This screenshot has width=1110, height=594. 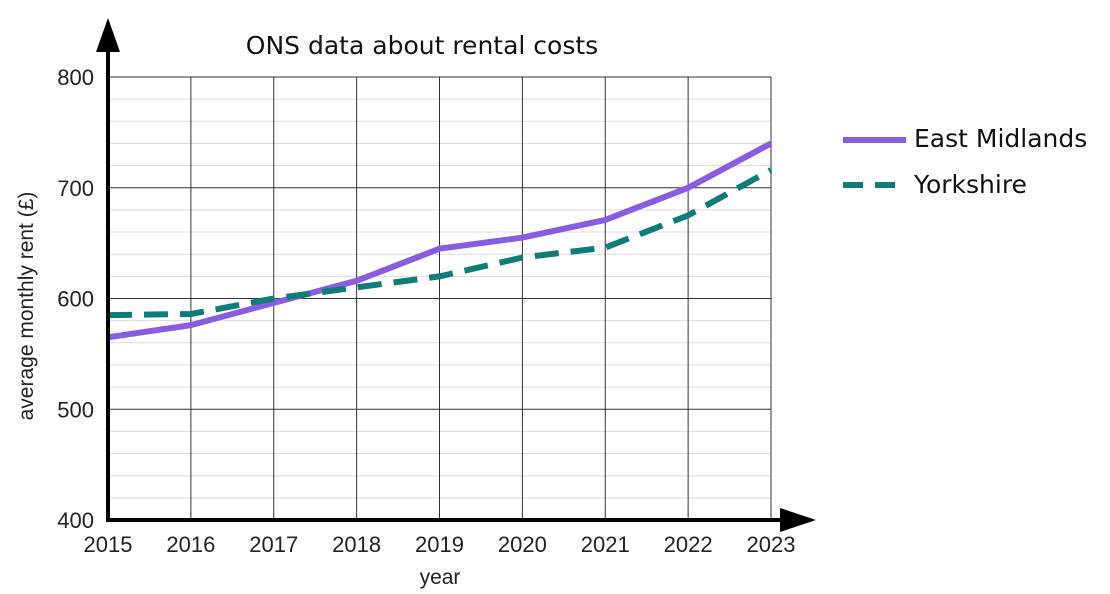 What do you see at coordinates (108, 544) in the screenshot?
I see `x-tick-label: 2015` at bounding box center [108, 544].